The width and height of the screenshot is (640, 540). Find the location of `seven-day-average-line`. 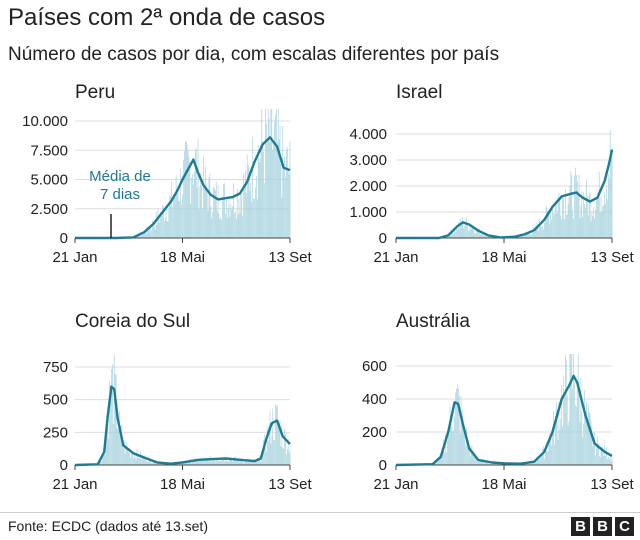

seven-day-average-line is located at coordinates (504, 420).